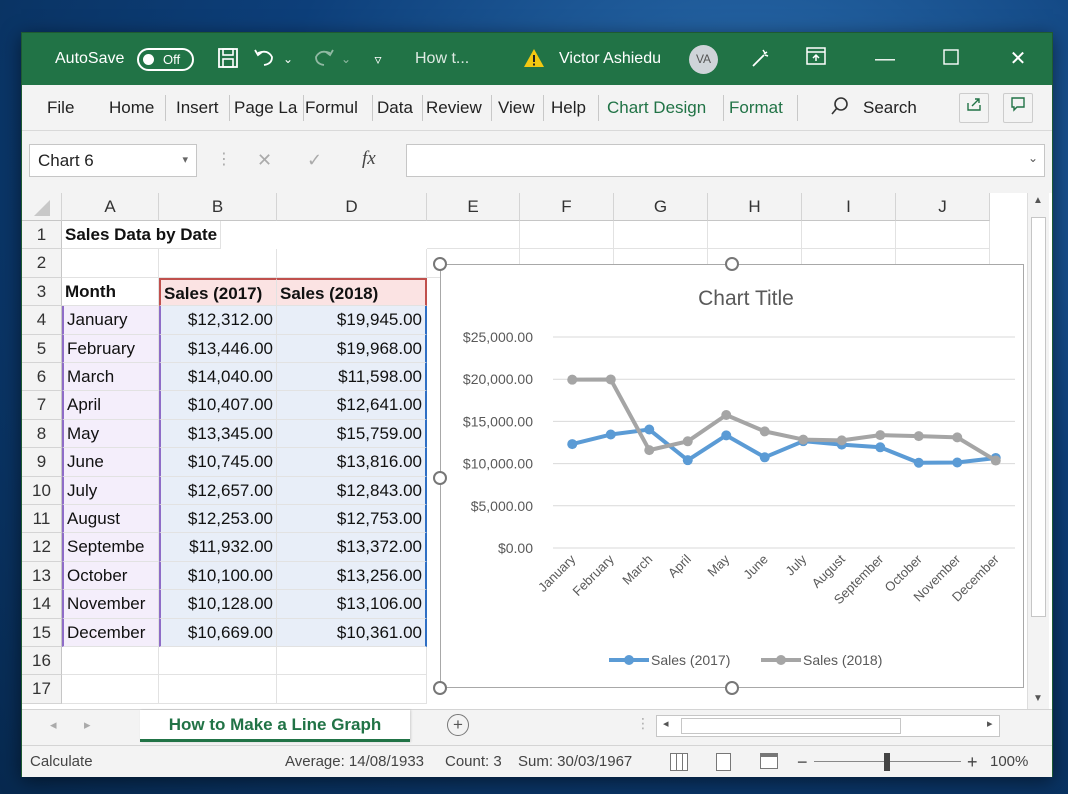  What do you see at coordinates (110, 320) in the screenshot?
I see `table-cell: January` at bounding box center [110, 320].